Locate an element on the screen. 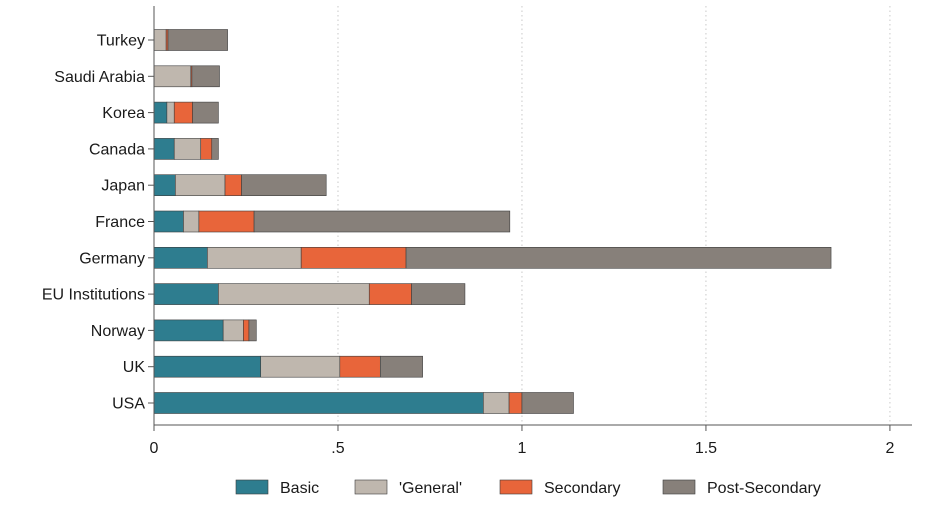 This screenshot has width=936, height=512. bar-korea-post-secondary is located at coordinates (205, 112).